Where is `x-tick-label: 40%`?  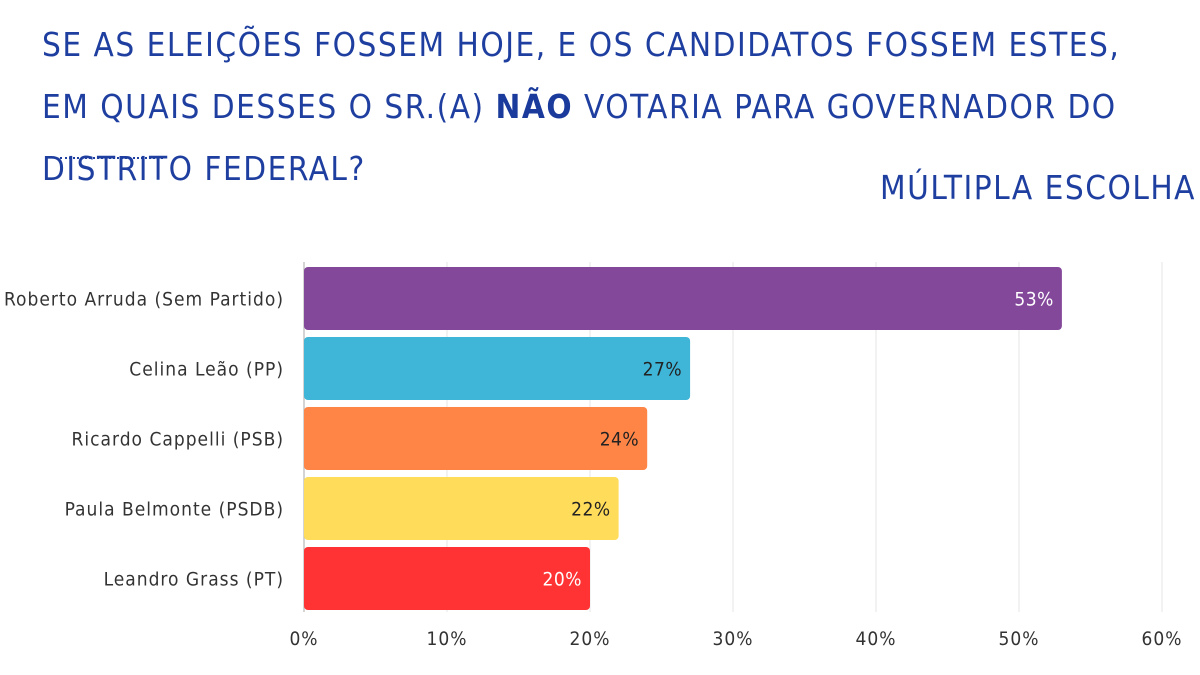
x-tick-label: 40% is located at coordinates (876, 639).